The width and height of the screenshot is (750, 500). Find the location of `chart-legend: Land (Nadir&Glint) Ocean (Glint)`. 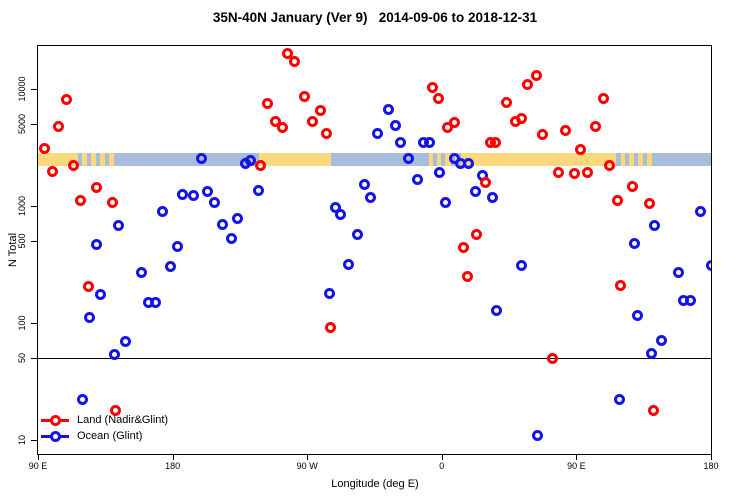

chart-legend: Land (Nadir&Glint) Ocean (Glint) is located at coordinates (104, 428).